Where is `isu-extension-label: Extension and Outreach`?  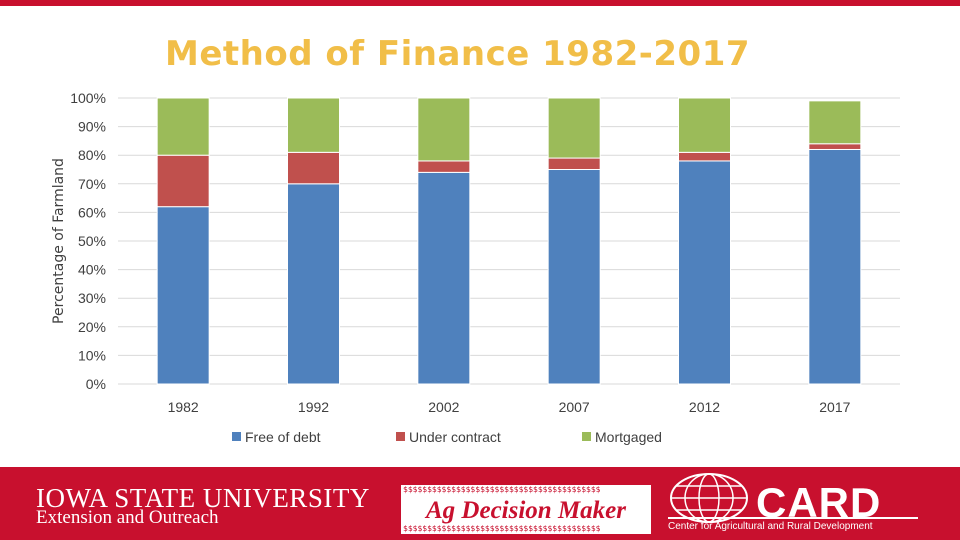 isu-extension-label: Extension and Outreach is located at coordinates (127, 517).